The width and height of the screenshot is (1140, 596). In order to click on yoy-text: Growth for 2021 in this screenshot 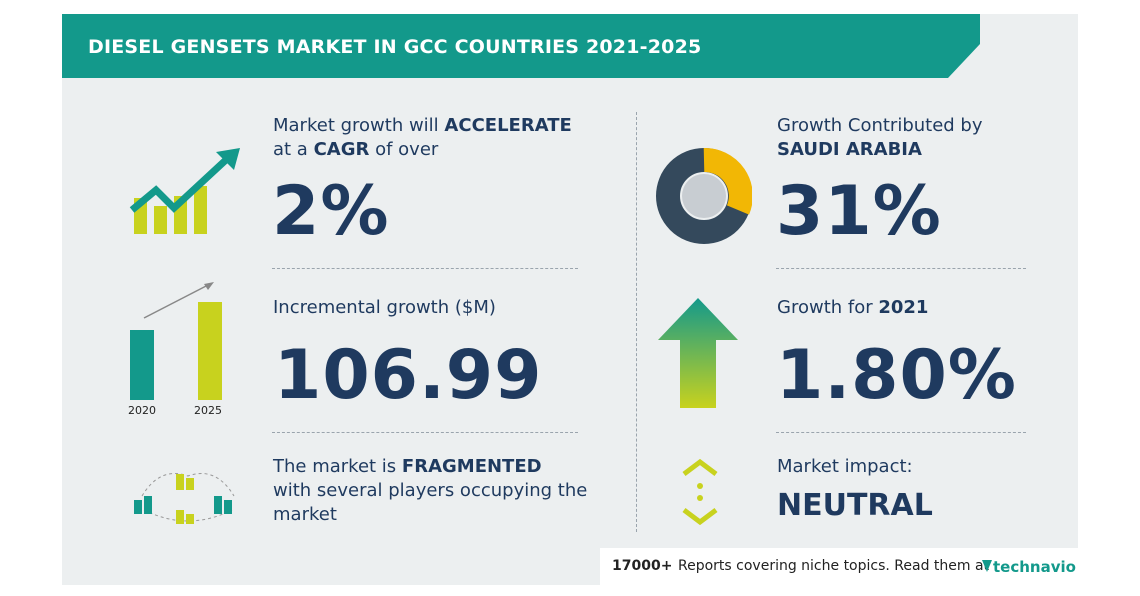, I will do `click(852, 308)`.